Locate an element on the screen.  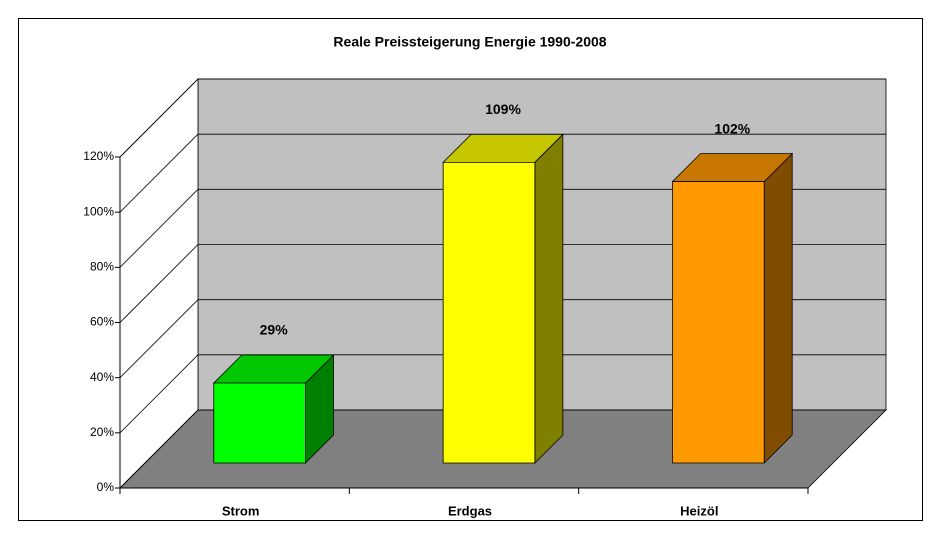
y-tick-label: 60% is located at coordinates (102, 322).